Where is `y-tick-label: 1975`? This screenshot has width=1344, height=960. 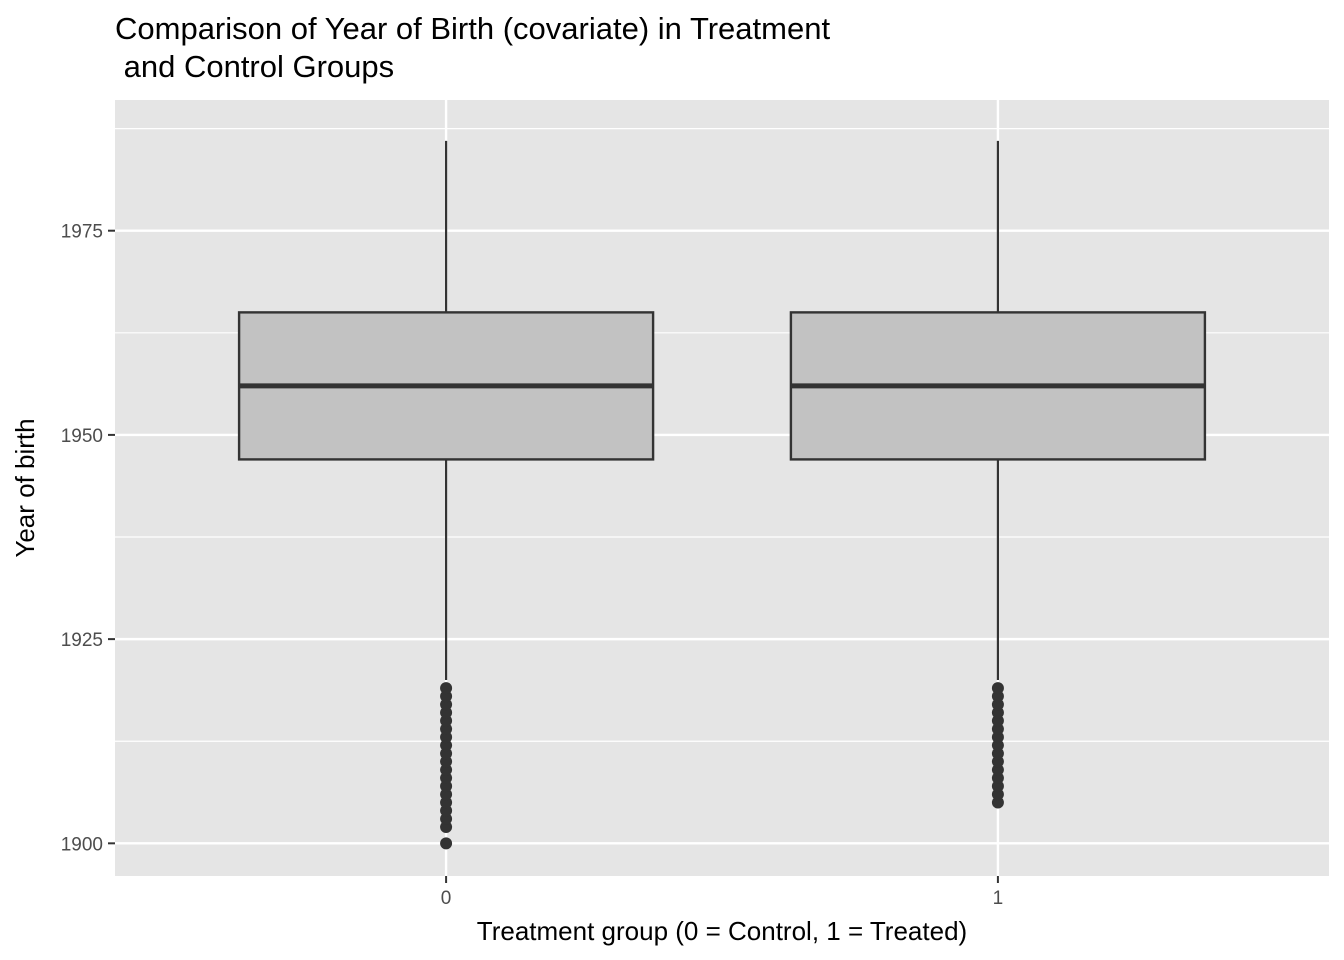 y-tick-label: 1975 is located at coordinates (82, 232).